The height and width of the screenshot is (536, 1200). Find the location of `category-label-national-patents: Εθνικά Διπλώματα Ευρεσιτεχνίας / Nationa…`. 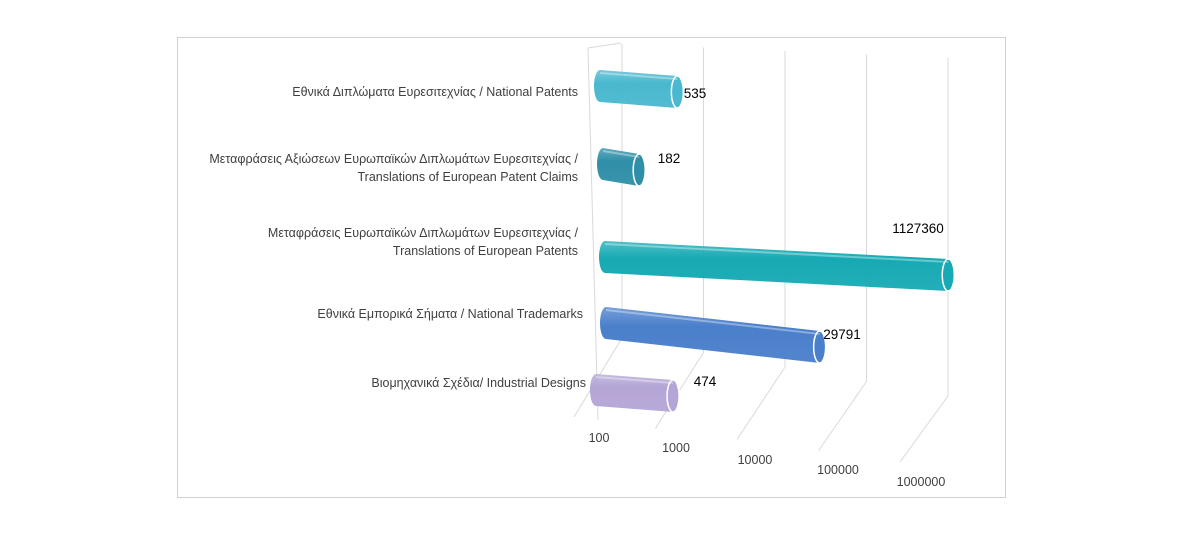

category-label-national-patents: Εθνικά Διπλώματα Ευρεσιτεχνίας / Nationa… is located at coordinates (435, 92).